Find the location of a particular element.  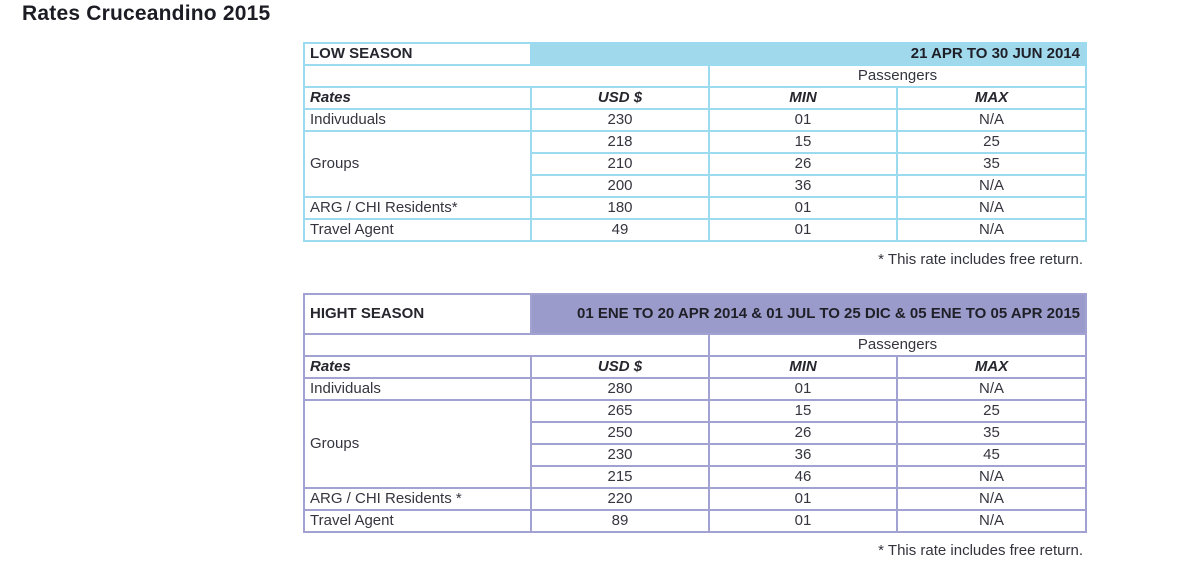

usd-value-cell: 265 is located at coordinates (620, 411).